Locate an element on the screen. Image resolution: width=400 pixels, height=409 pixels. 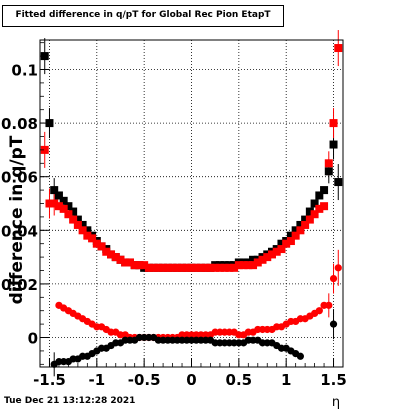
x-tick-label: 0.5 is located at coordinates (239, 380).